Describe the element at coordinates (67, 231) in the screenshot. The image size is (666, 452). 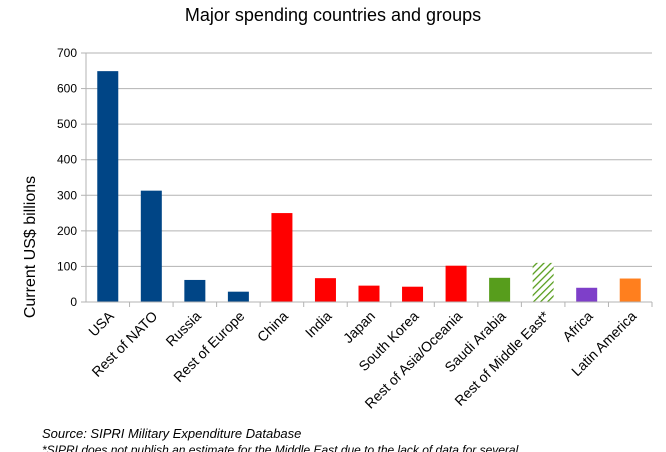
I see `y-tick-label: 200` at that location.